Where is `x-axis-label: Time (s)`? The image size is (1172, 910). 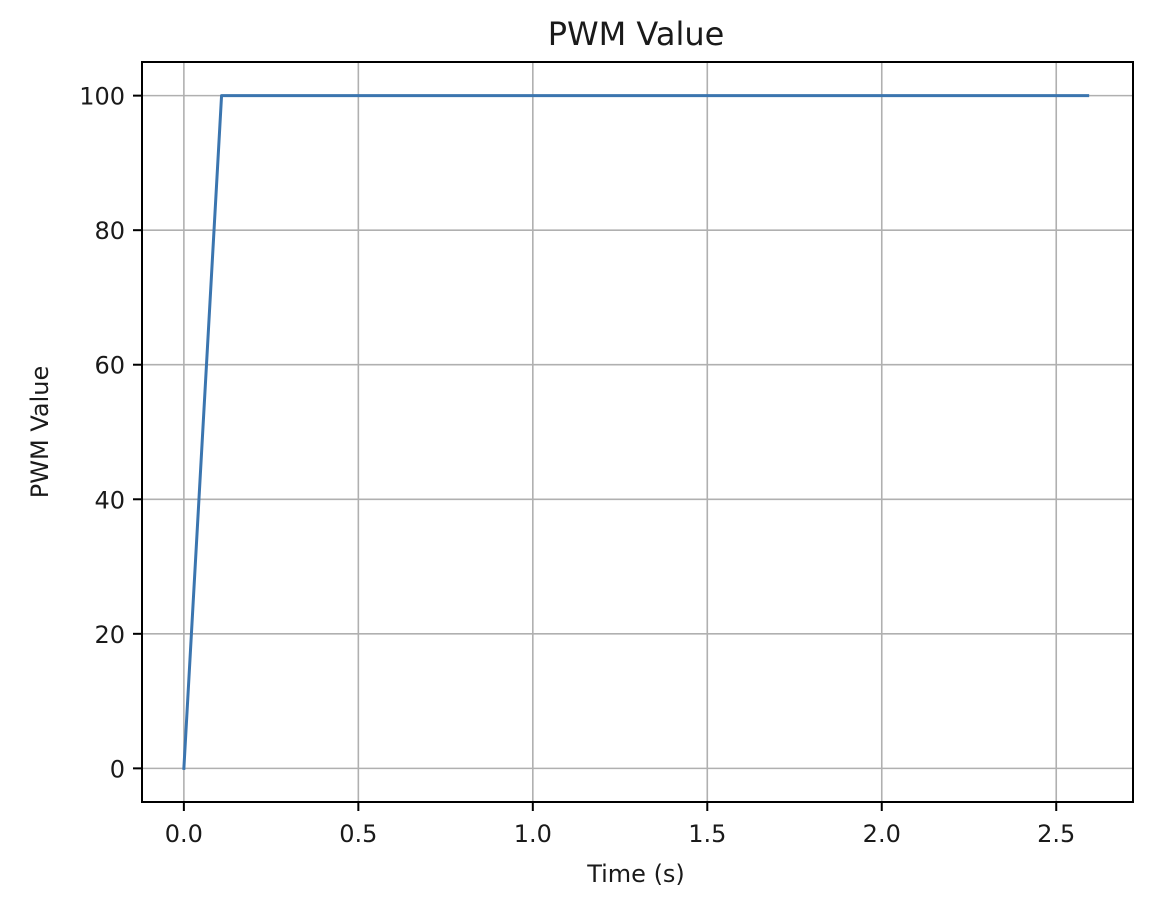
x-axis-label: Time (s) is located at coordinates (635, 874).